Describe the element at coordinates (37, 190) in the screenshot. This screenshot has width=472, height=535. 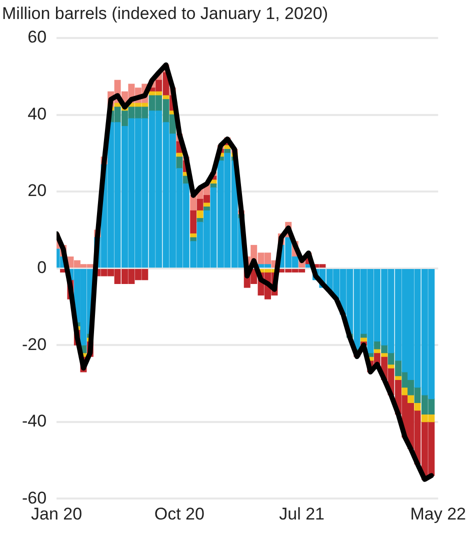
I see `y-tick-label: 20` at that location.